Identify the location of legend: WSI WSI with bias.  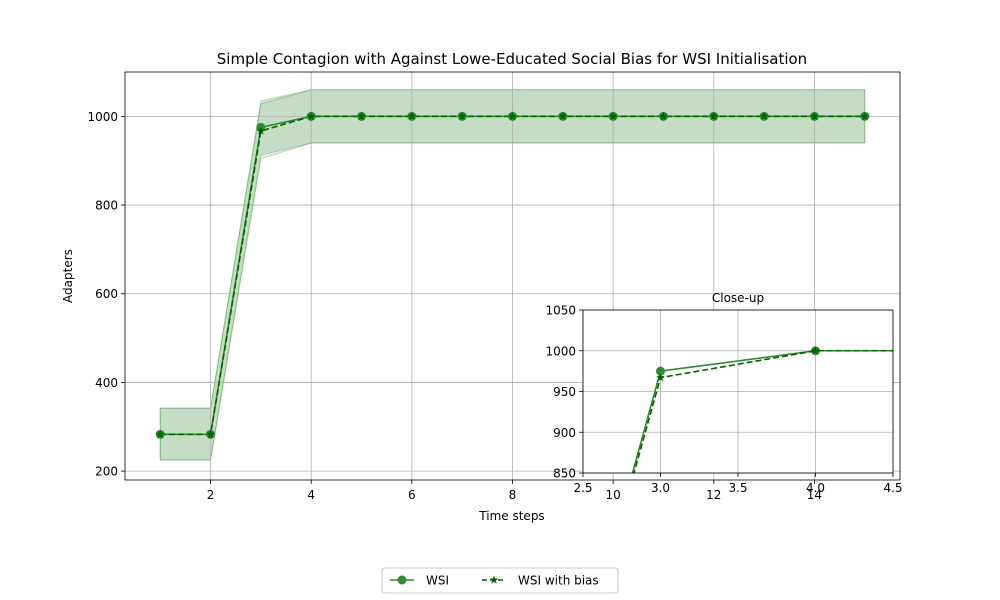
(500, 580).